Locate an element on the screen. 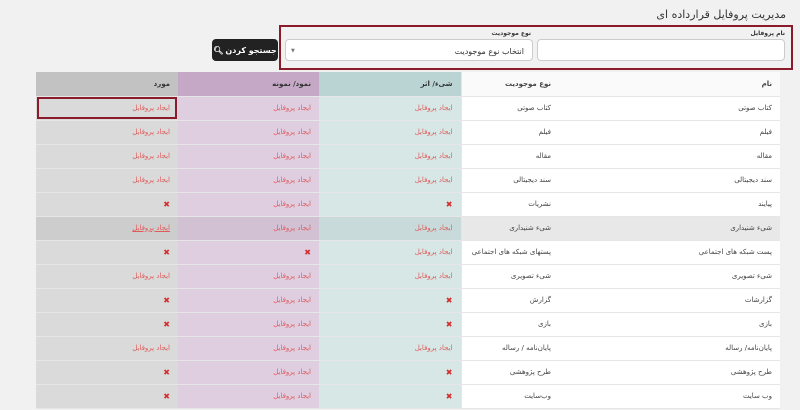  entity-type-label: نوع موجودیت is located at coordinates (511, 33).